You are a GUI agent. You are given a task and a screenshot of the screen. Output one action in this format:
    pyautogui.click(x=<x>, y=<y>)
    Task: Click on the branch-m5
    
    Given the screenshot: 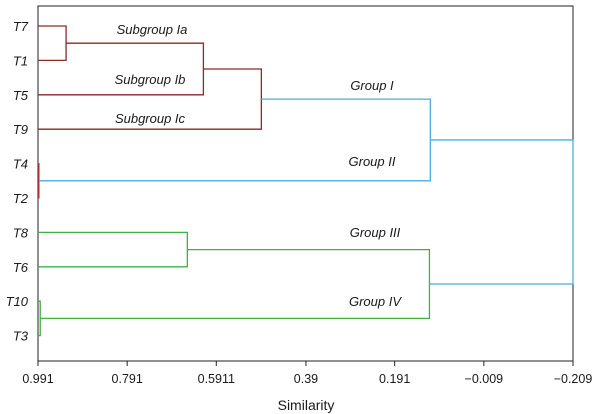 What is the action you would take?
    pyautogui.click(x=234, y=140)
    